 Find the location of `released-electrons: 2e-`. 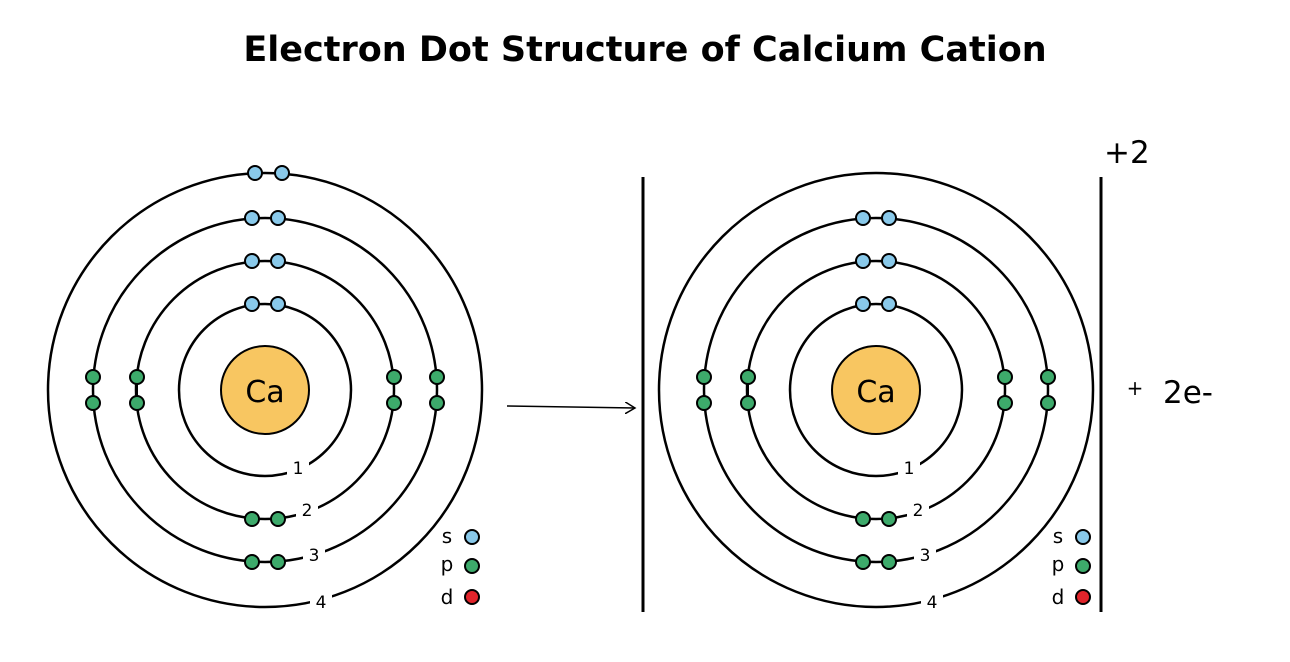

released-electrons: 2e- is located at coordinates (1188, 393).